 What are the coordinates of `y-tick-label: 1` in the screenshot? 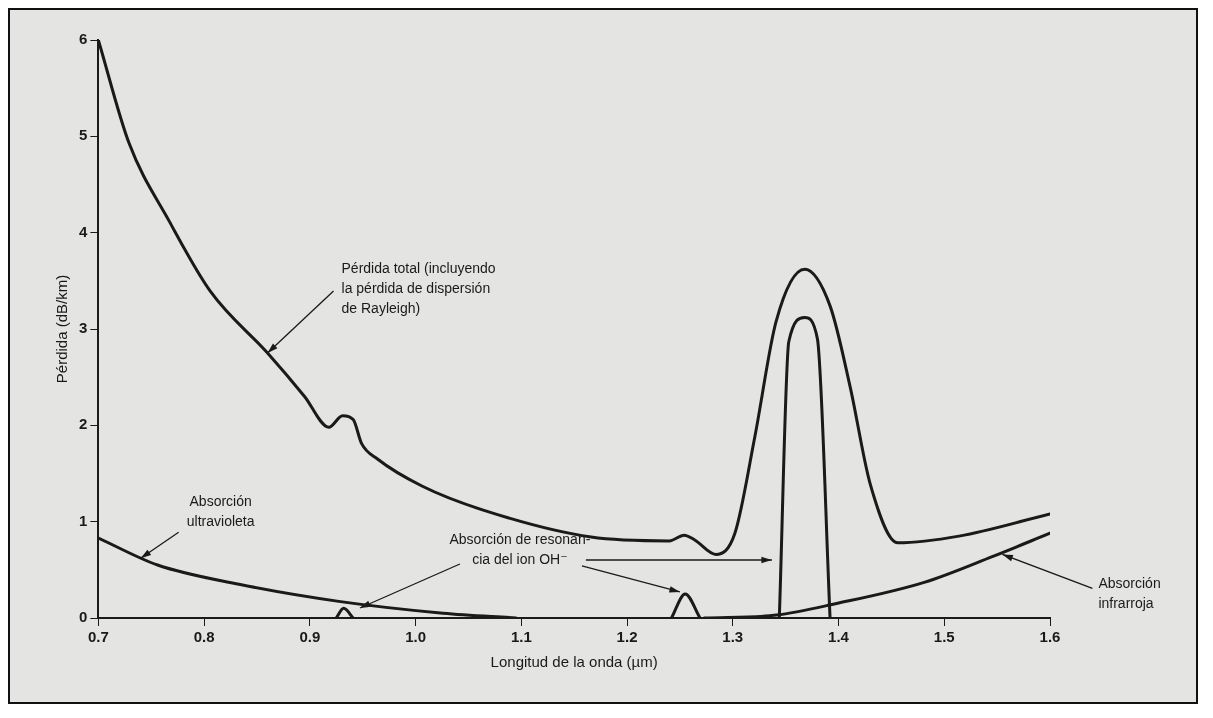 It's located at (83, 520).